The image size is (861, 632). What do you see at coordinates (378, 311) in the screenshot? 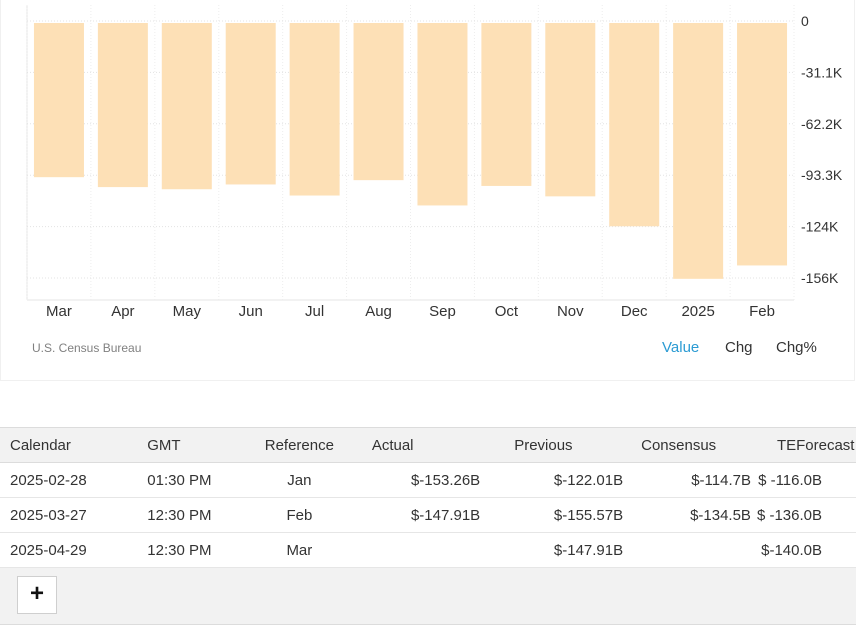
I see `x-tick-label: Aug` at bounding box center [378, 311].